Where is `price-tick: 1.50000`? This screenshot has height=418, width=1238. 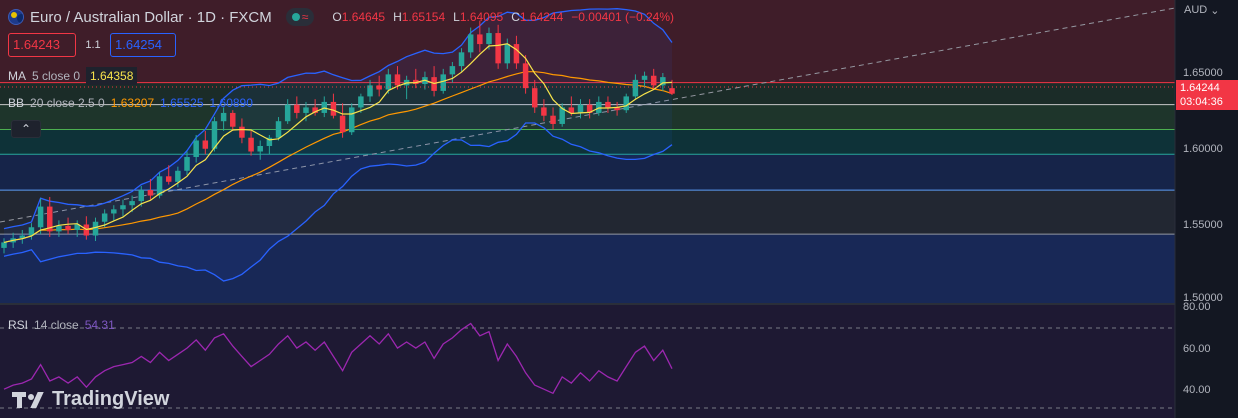
price-tick: 1.50000 is located at coordinates (1203, 298).